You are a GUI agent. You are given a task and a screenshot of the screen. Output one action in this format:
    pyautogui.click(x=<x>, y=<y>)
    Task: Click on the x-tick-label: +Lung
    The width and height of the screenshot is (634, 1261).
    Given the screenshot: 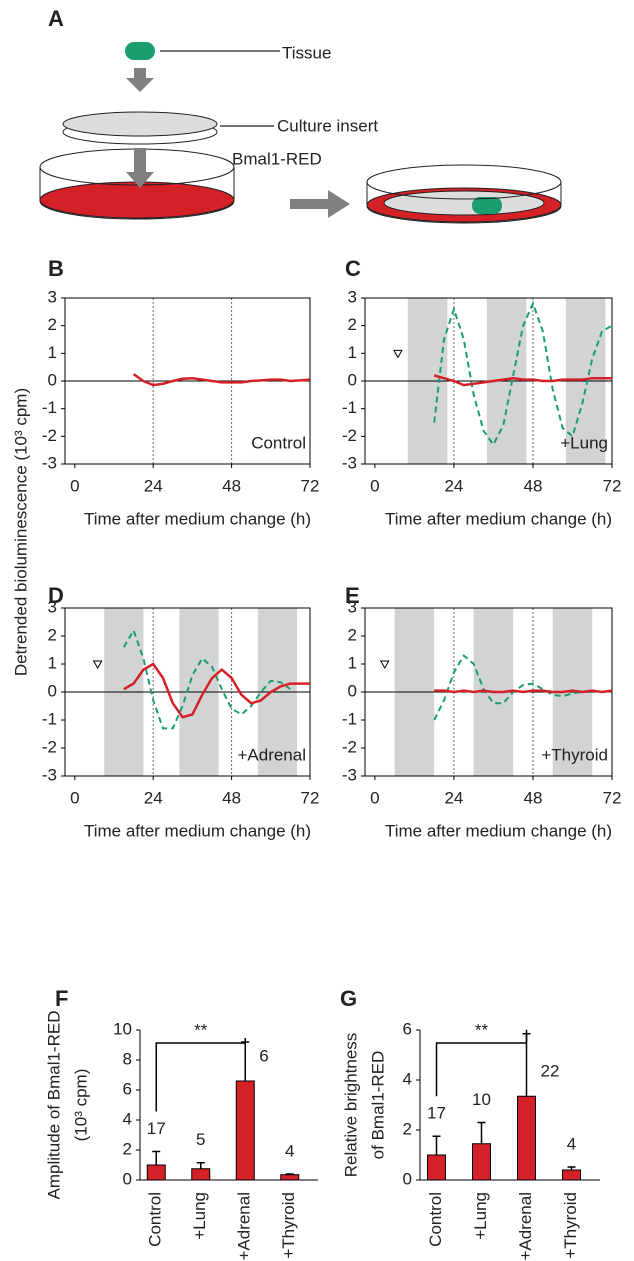 What is the action you would take?
    pyautogui.click(x=199, y=1216)
    